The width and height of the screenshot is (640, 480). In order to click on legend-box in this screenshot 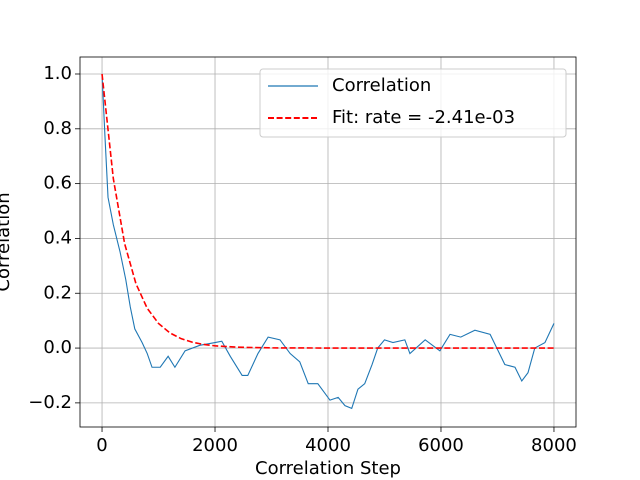, I will do `click(413, 103)`.